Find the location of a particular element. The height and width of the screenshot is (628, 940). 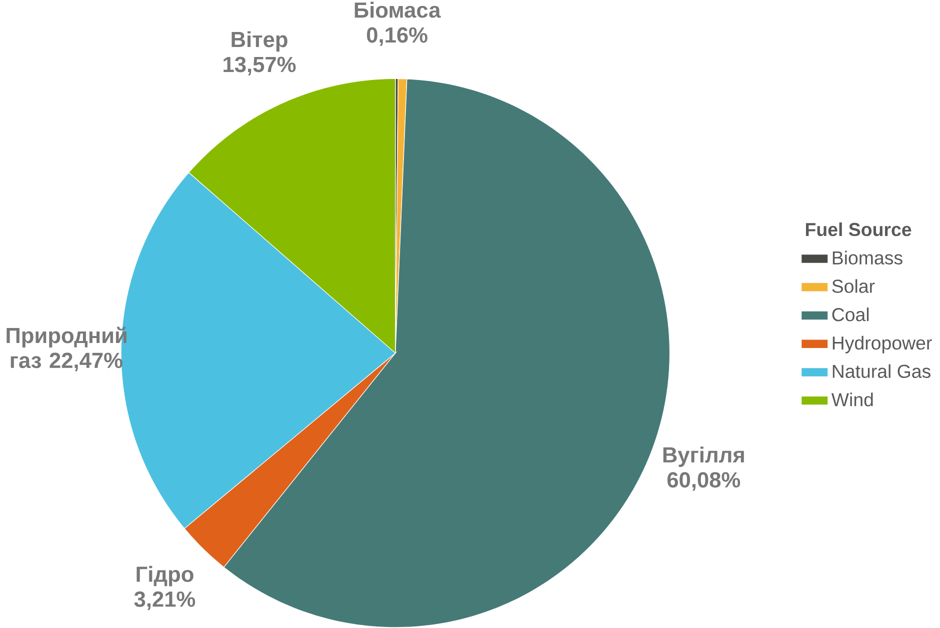

legend-title: Fuel Source is located at coordinates (859, 229).